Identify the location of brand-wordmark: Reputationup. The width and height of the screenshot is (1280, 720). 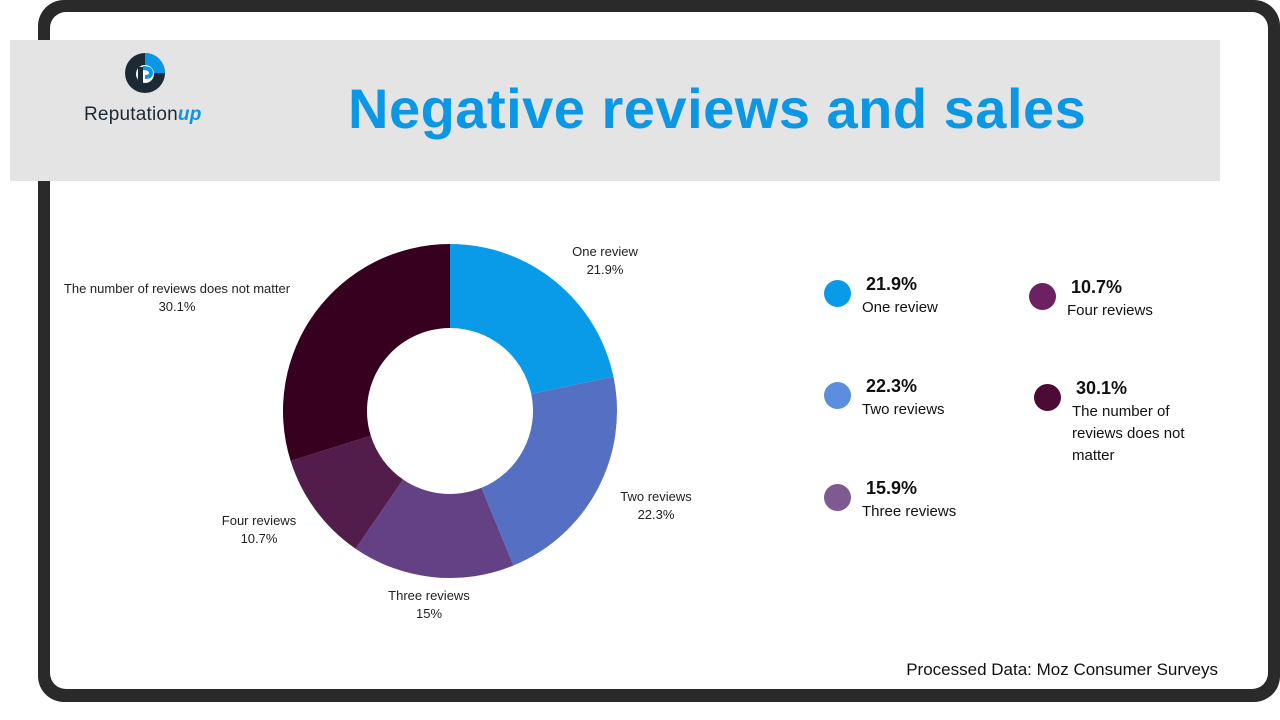
(143, 115).